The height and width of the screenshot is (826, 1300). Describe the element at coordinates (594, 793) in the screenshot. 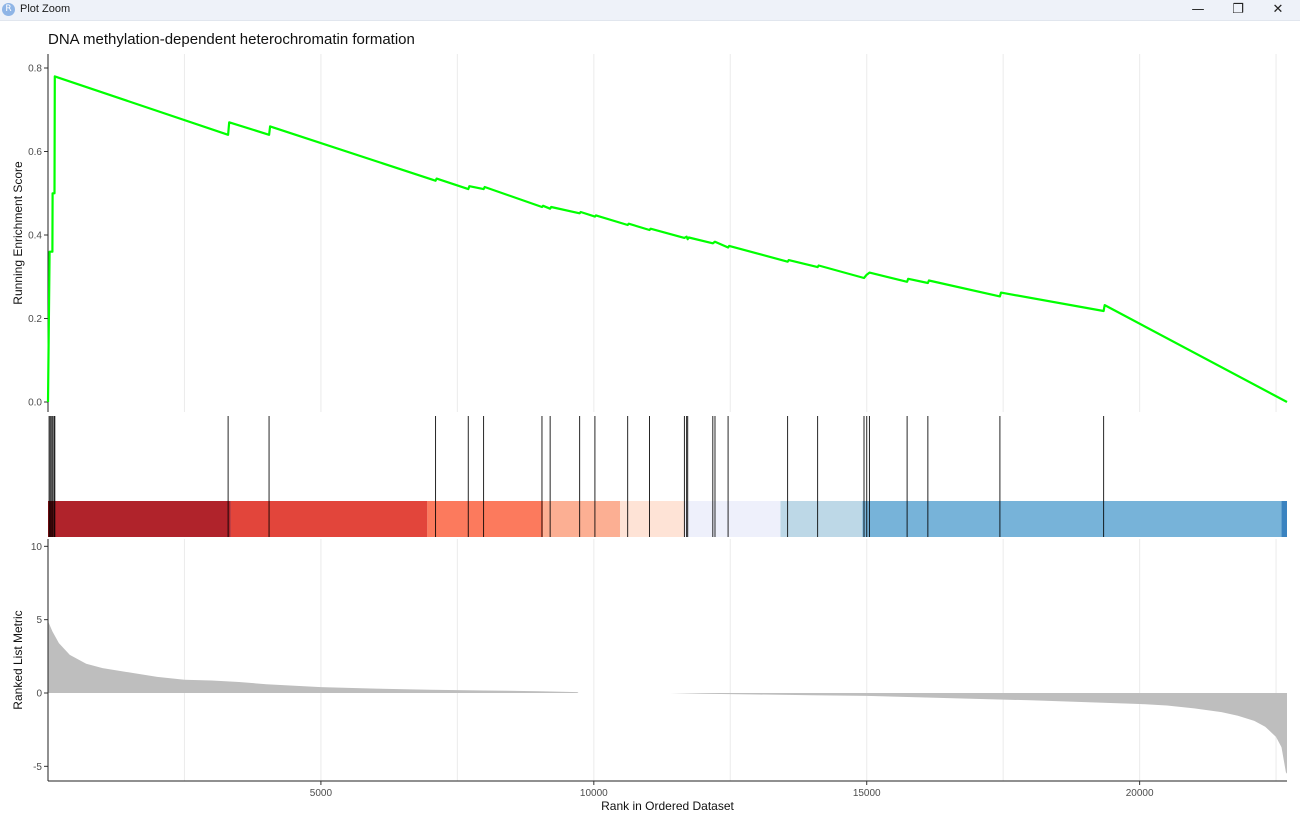

I see `x-tick-label: 10000` at that location.